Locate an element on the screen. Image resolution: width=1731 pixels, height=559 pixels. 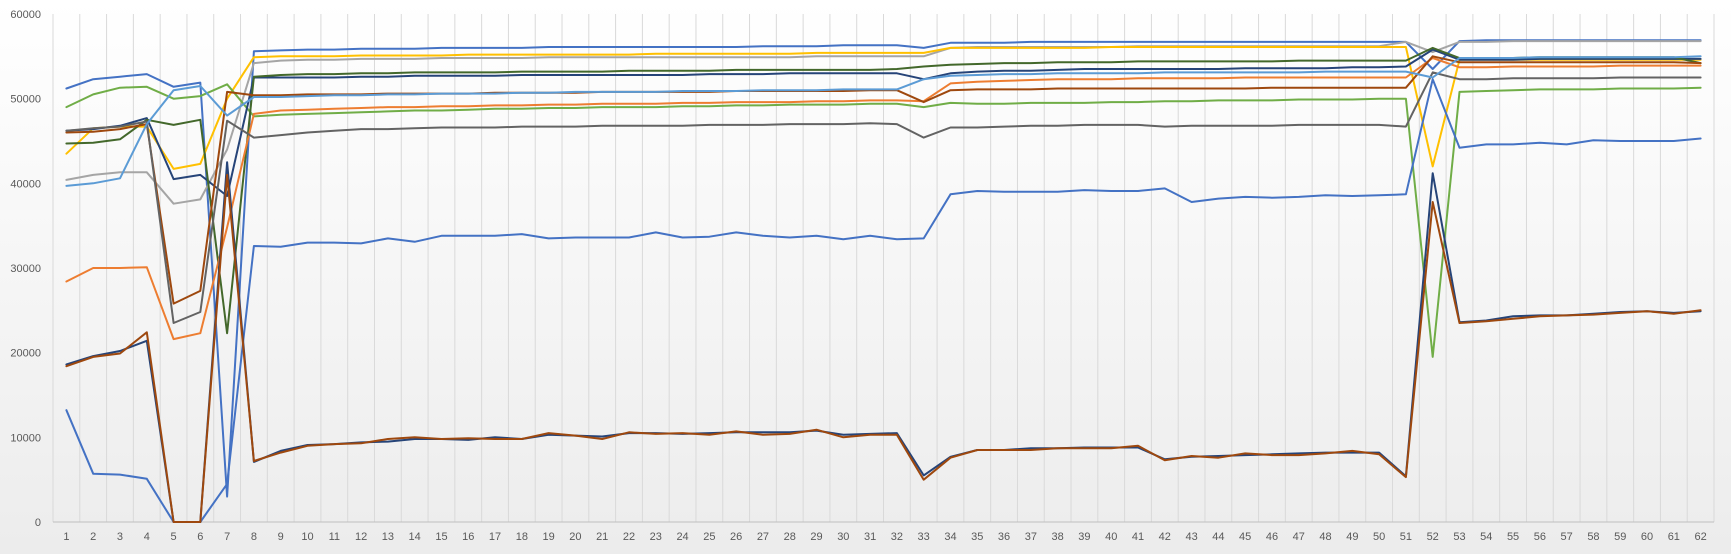
x-tick-label: 27 is located at coordinates (763, 537).